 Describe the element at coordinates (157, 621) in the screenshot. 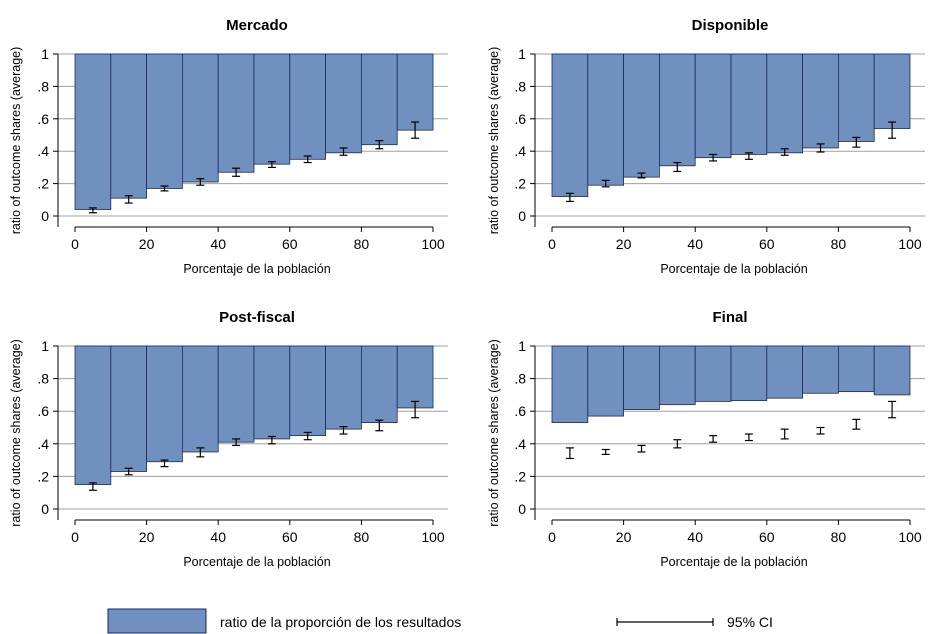

I see `legend-bar-swatch` at that location.